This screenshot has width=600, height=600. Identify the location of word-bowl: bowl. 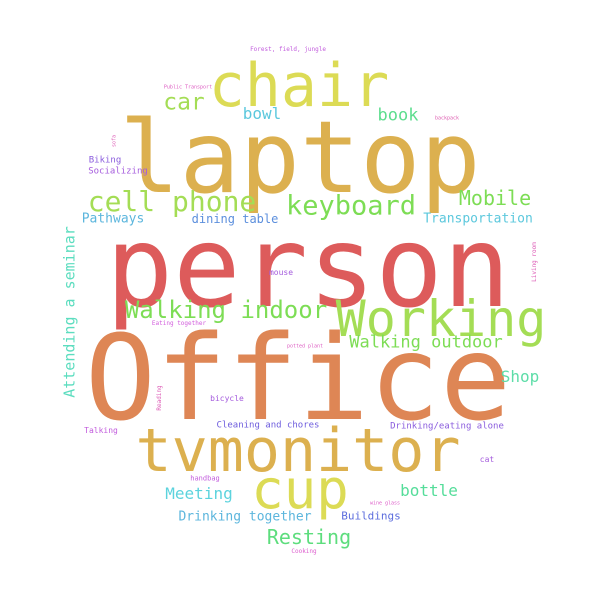
(262, 113).